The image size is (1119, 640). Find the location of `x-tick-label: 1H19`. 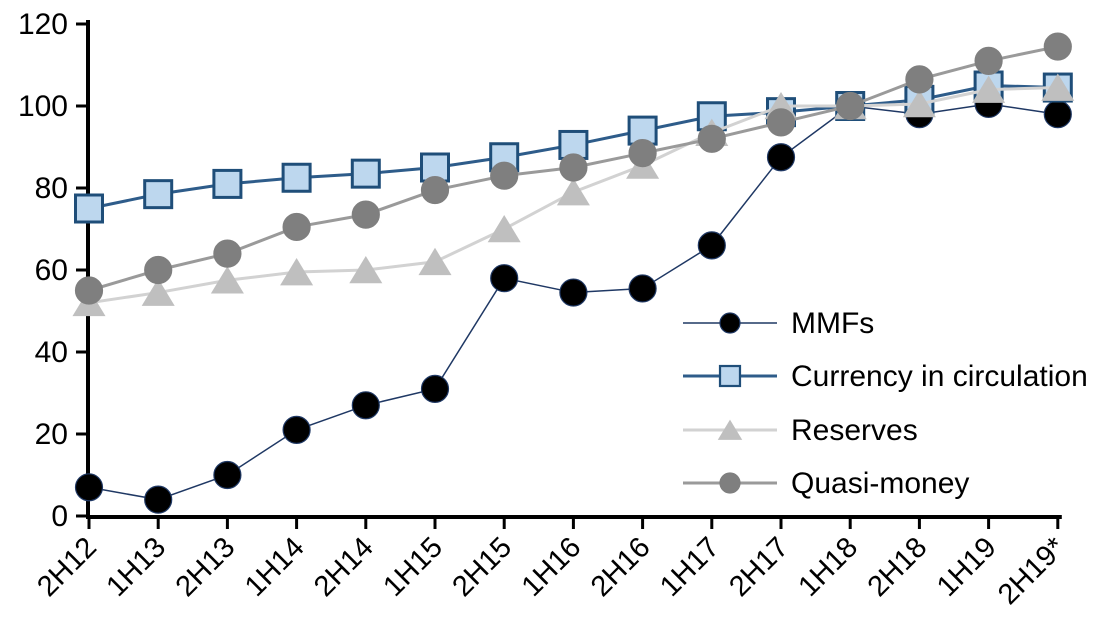

x-tick-label: 1H19 is located at coordinates (967, 567).